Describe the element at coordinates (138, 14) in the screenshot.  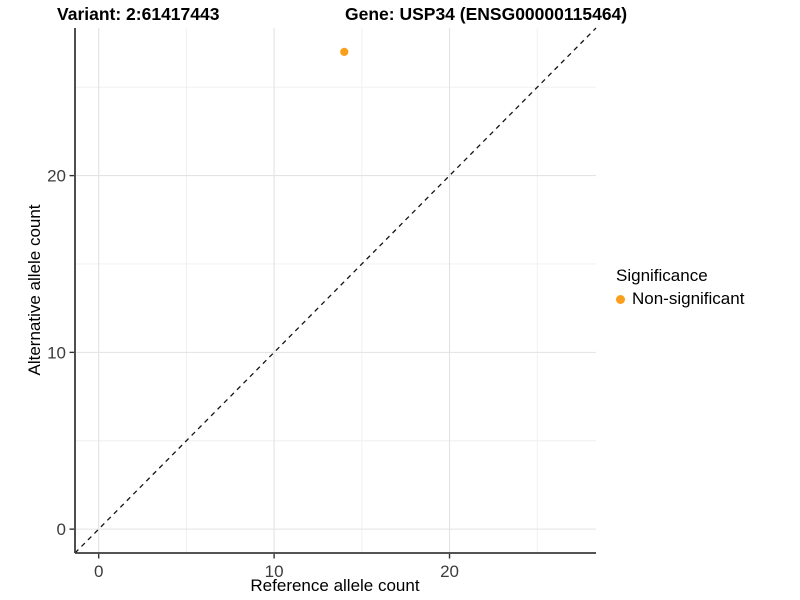
I see `variant-title: Variant: 2:61417443` at that location.